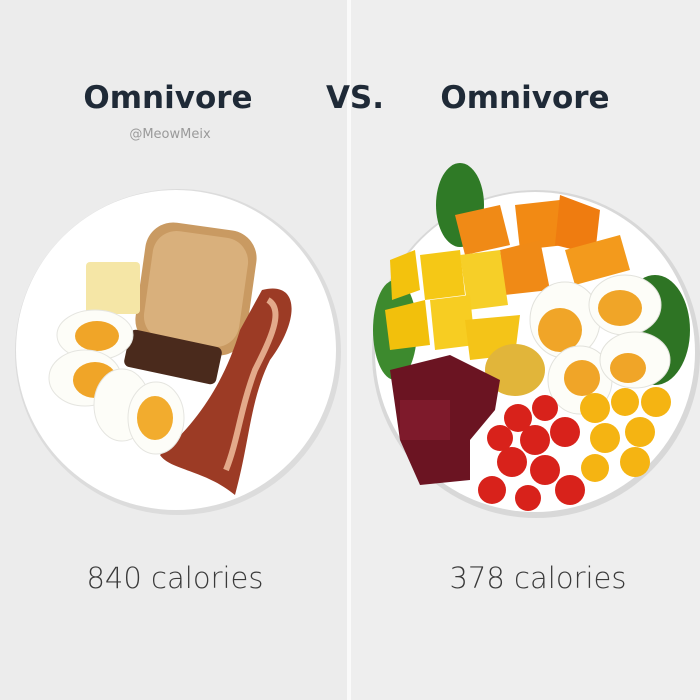 The image size is (700, 700). Describe the element at coordinates (174, 578) in the screenshot. I see `left-calories: 840 calories` at that location.